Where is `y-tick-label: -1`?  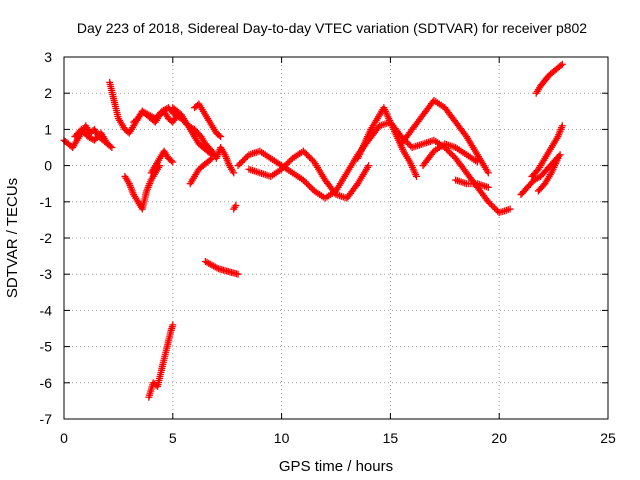
y-tick-label: -1 is located at coordinates (46, 202).